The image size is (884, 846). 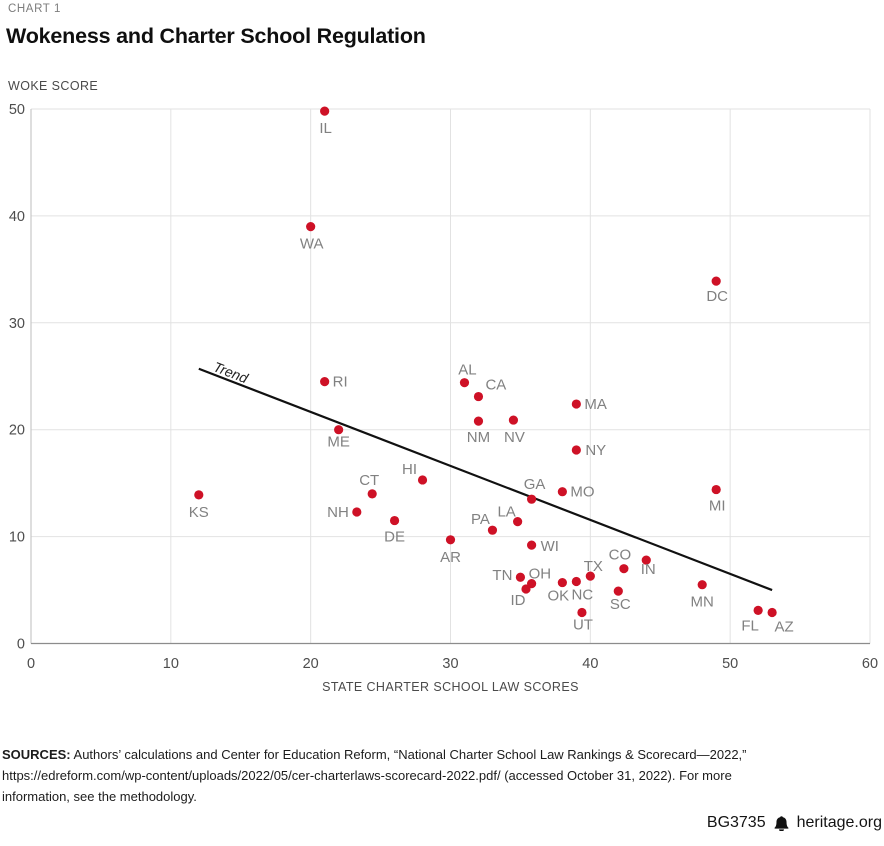 What do you see at coordinates (31, 664) in the screenshot?
I see `x-tick-label-0: 0` at bounding box center [31, 664].